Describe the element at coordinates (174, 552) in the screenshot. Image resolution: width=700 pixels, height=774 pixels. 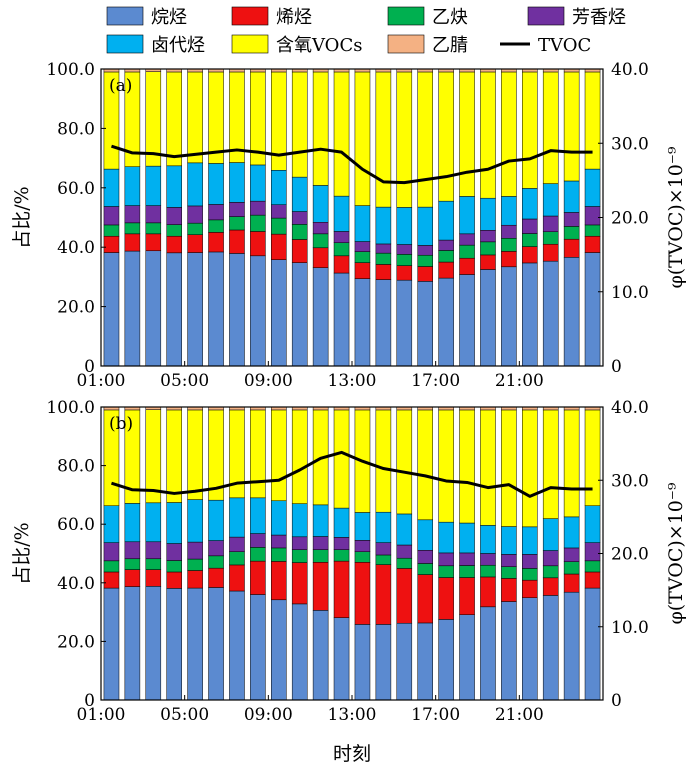
I see `bar-p1-s3-c3` at that location.